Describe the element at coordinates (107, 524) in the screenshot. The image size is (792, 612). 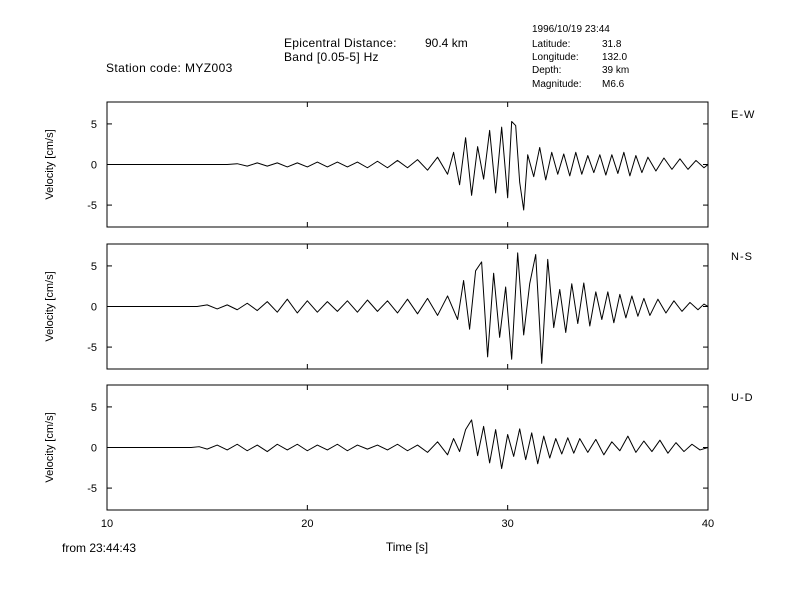
I see `x-tick-label: 10` at that location.